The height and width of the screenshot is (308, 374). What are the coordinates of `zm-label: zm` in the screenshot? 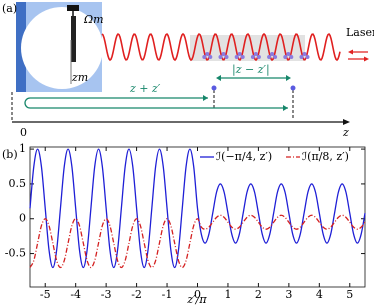 It's located at (79, 77).